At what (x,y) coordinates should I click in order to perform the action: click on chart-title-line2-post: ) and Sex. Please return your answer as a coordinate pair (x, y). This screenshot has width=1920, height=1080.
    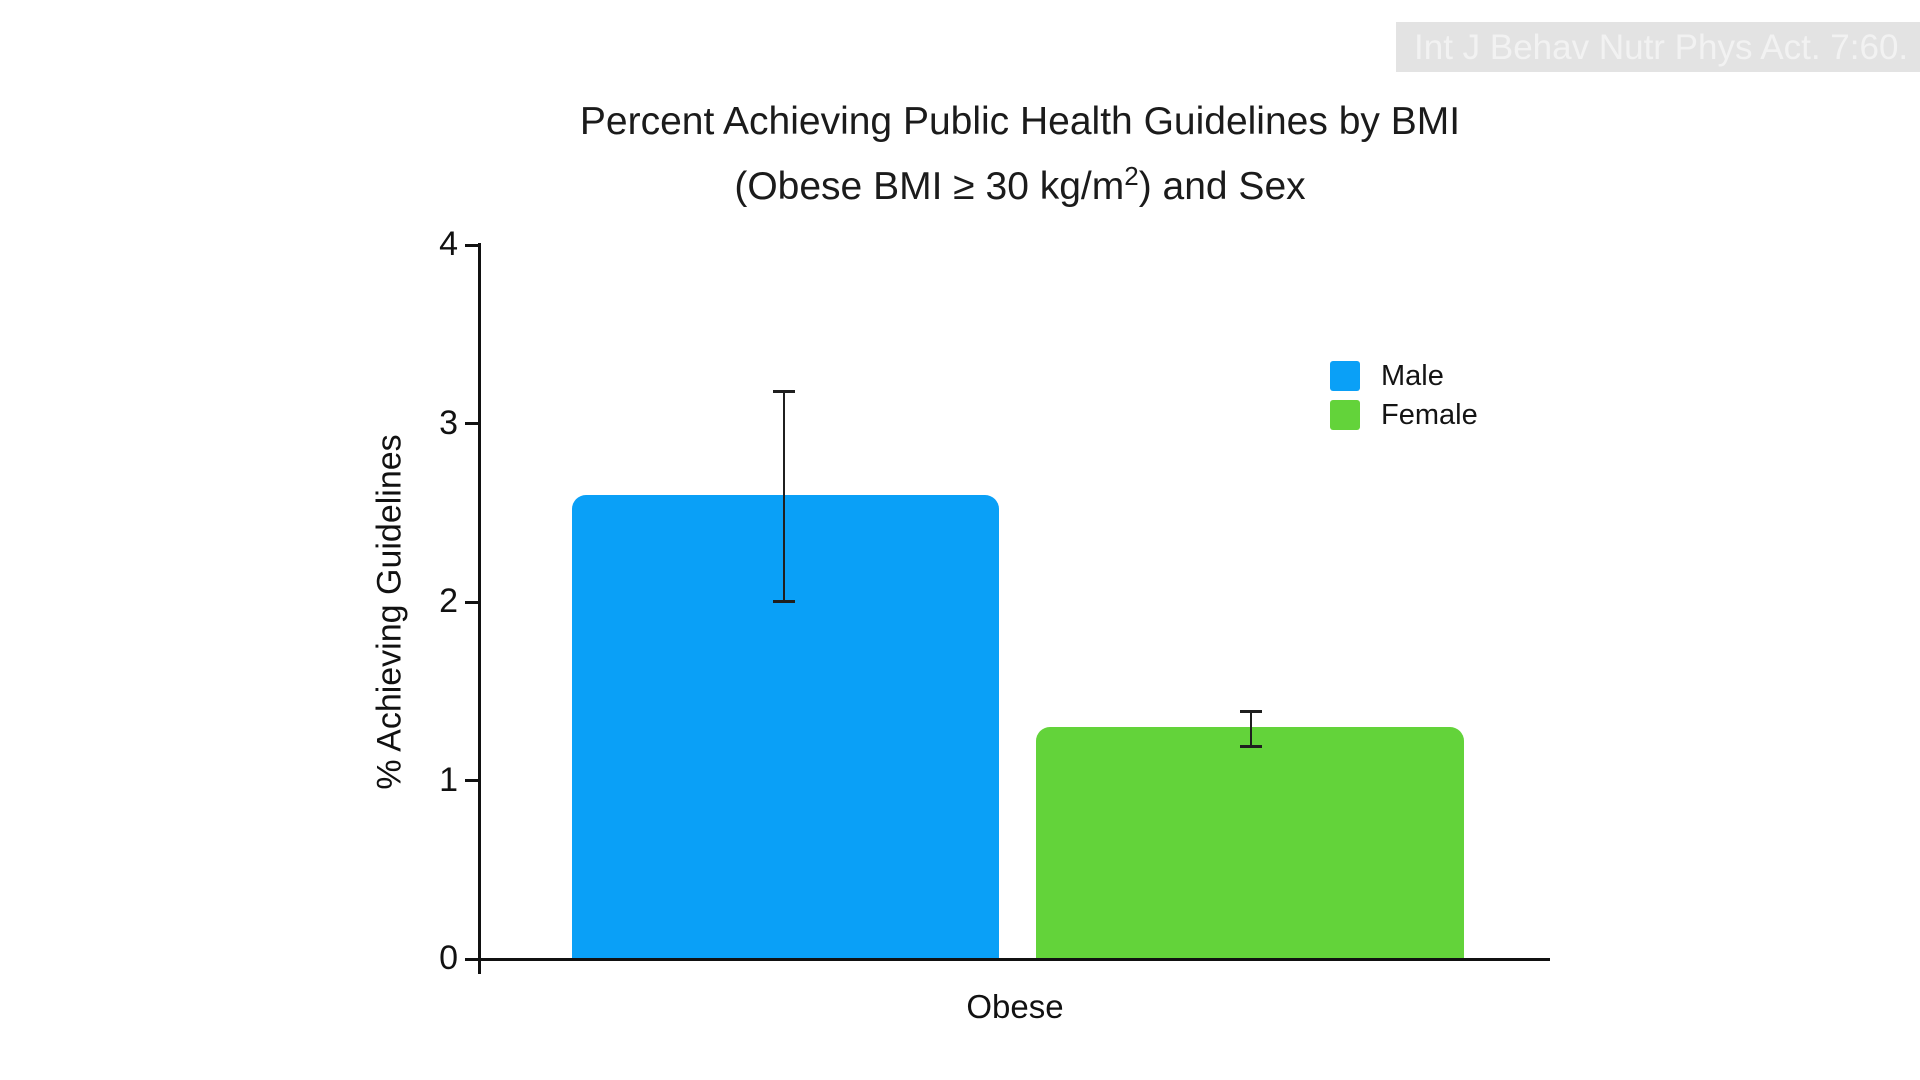
    Looking at the image, I should click on (1222, 186).